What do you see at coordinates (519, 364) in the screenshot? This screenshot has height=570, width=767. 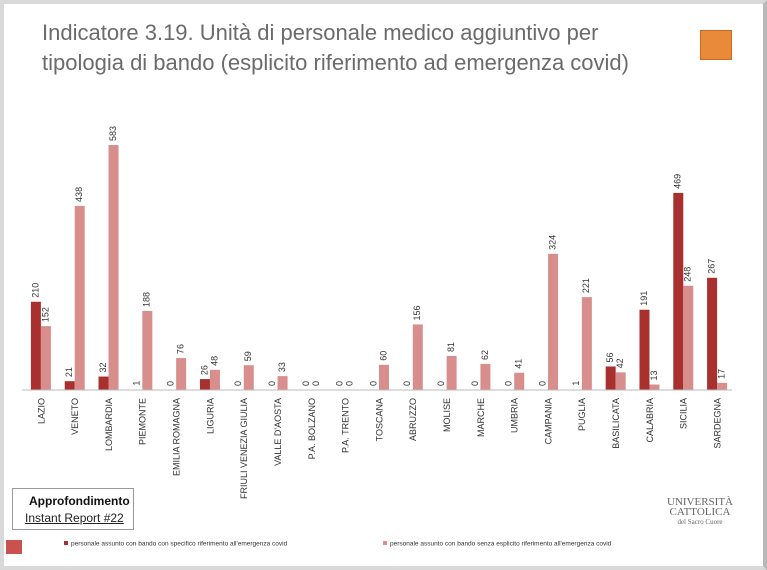 I see `data-label: 41` at bounding box center [519, 364].